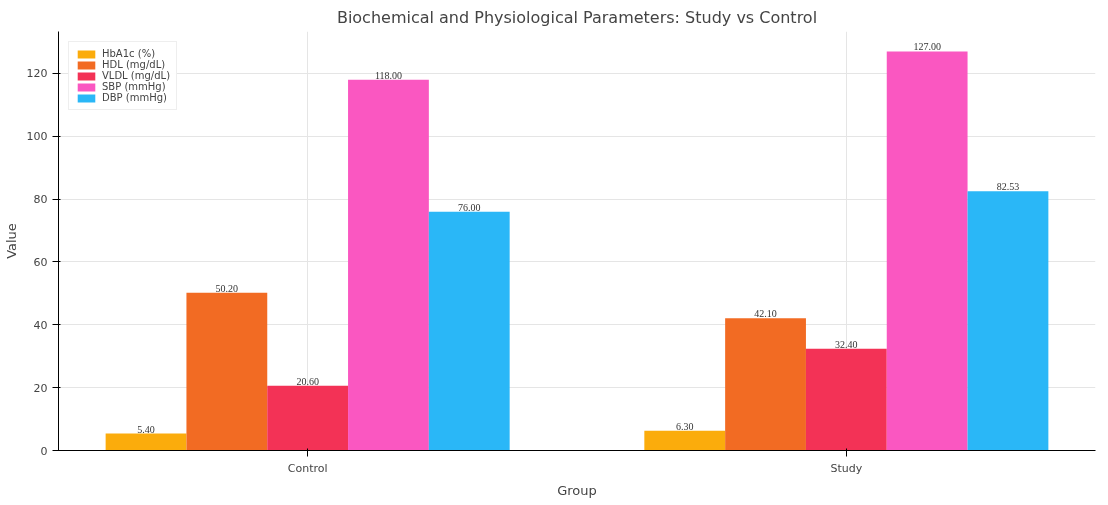 The height and width of the screenshot is (505, 1108). Describe the element at coordinates (1008, 187) in the screenshot. I see `data-label: 82.53` at that location.